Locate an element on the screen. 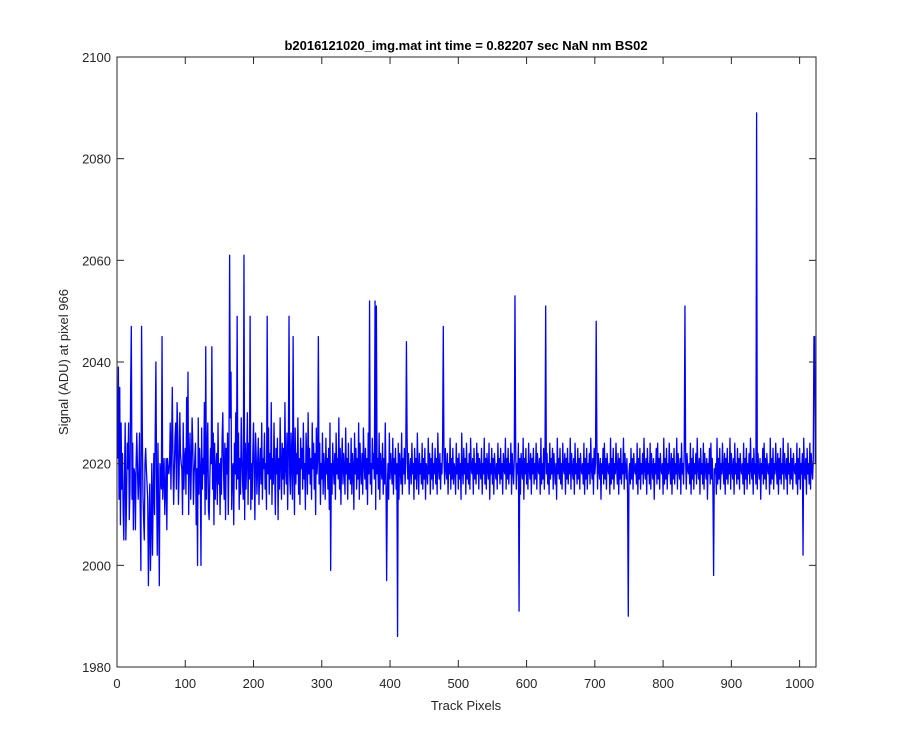  x-tick-label: 500 is located at coordinates (458, 683).